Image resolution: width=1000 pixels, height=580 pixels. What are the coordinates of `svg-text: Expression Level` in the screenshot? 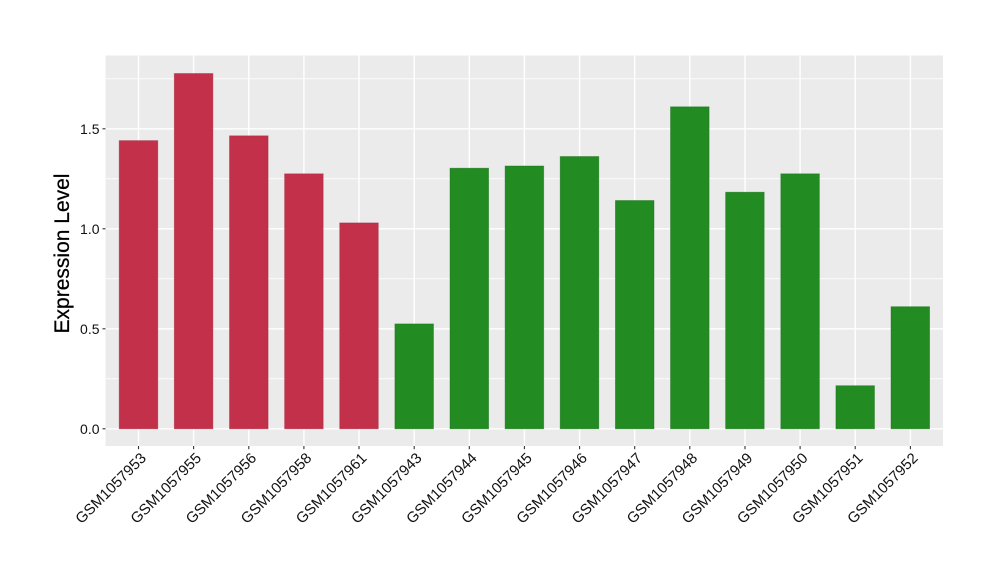 It's located at (62, 254).